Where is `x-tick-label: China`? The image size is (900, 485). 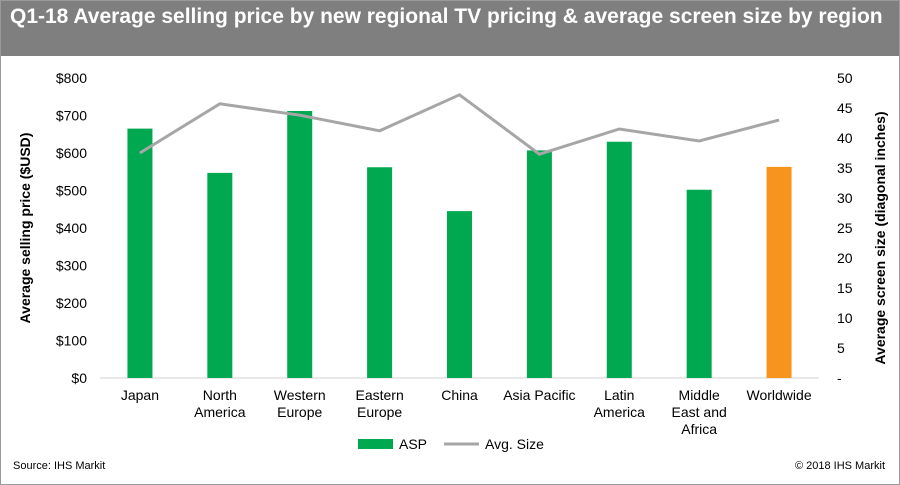
x-tick-label: China is located at coordinates (459, 395).